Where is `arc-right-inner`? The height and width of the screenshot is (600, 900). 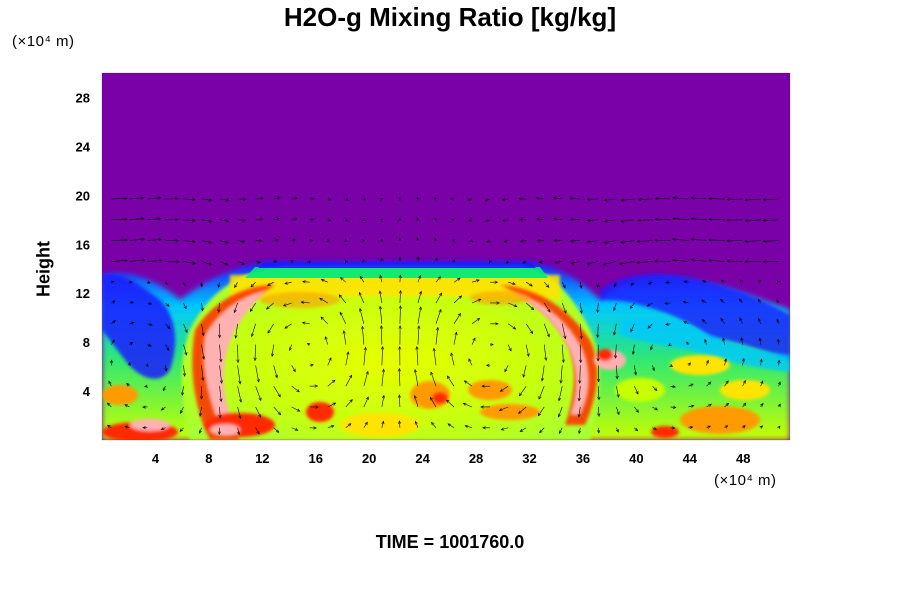
arc-right-inner is located at coordinates (549, 353).